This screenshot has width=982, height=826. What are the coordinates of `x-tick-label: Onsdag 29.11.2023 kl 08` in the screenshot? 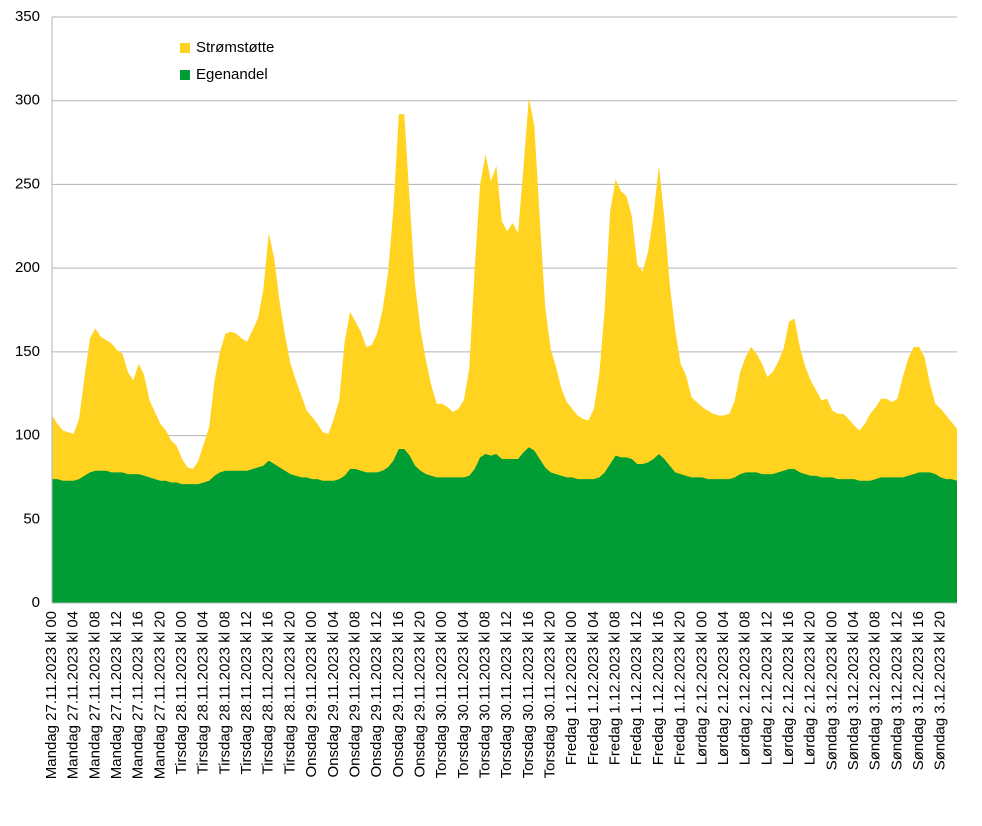 It's located at (354, 694).